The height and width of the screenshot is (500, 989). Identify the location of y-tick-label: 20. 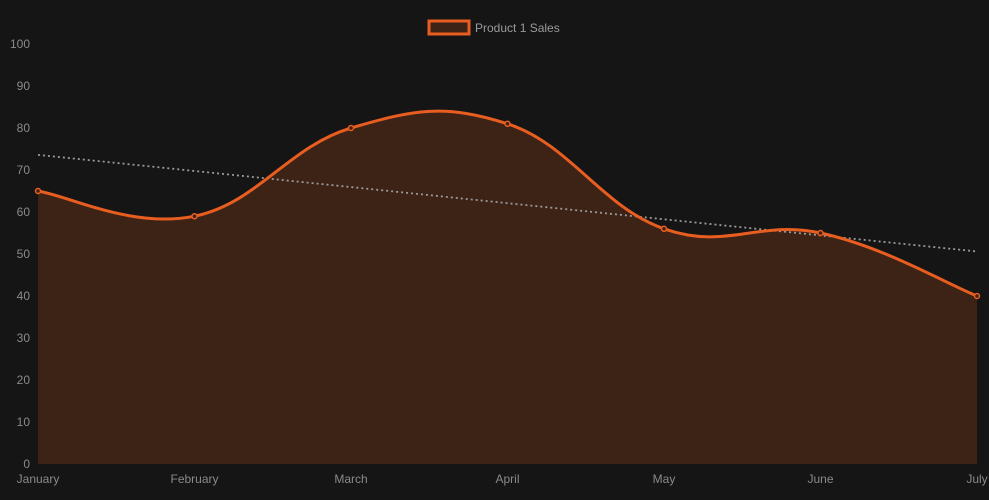
(24, 380).